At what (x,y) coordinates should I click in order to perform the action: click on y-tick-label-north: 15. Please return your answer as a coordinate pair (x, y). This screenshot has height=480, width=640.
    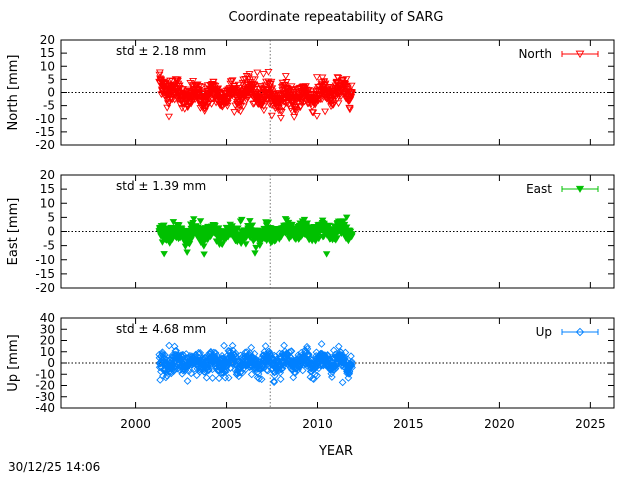
    Looking at the image, I should click on (47, 53).